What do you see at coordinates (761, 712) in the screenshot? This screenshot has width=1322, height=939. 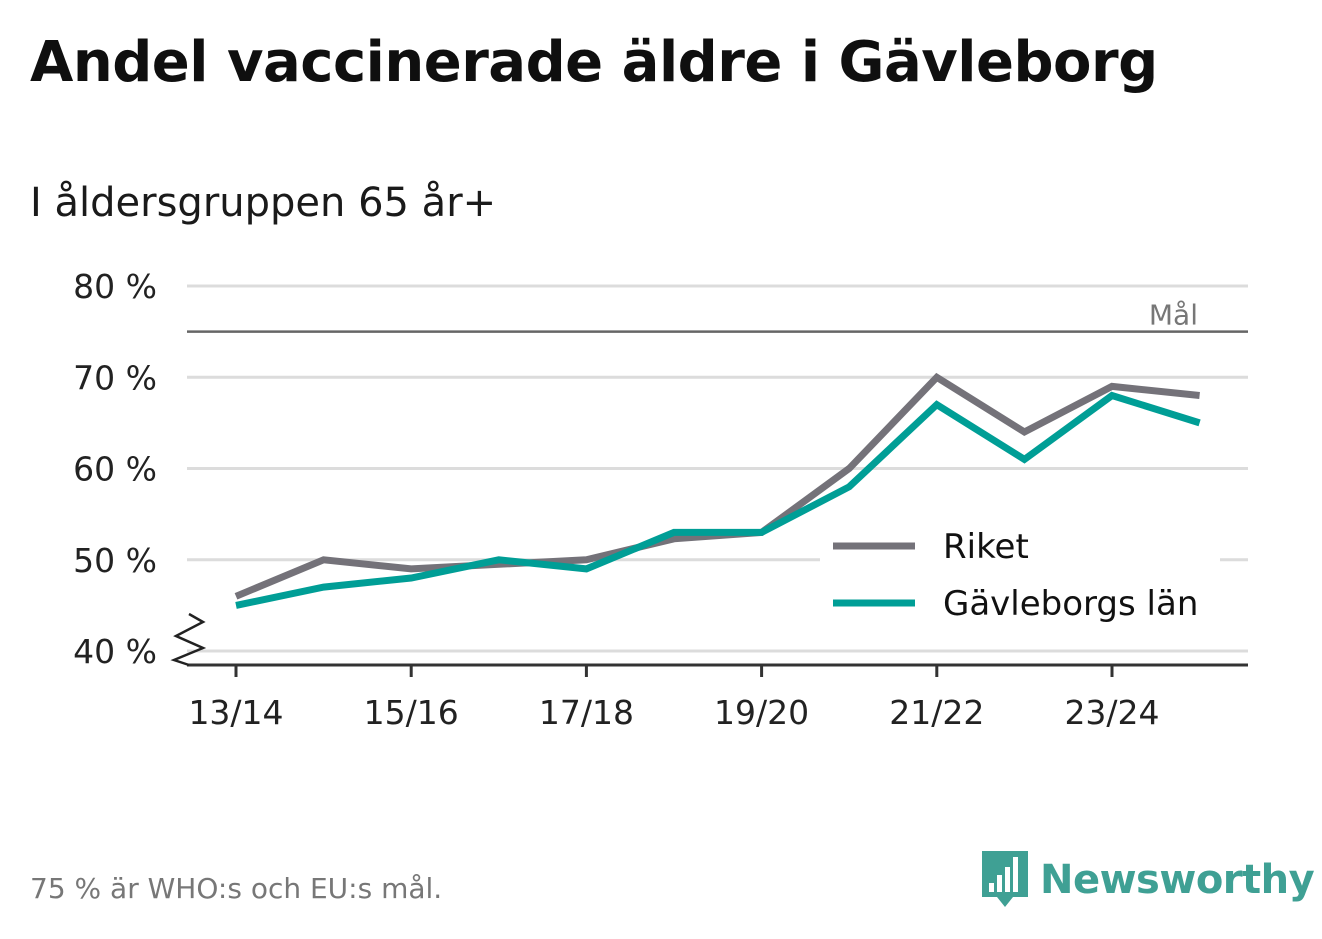 I see `x-tick-label: 19/20` at bounding box center [761, 712].